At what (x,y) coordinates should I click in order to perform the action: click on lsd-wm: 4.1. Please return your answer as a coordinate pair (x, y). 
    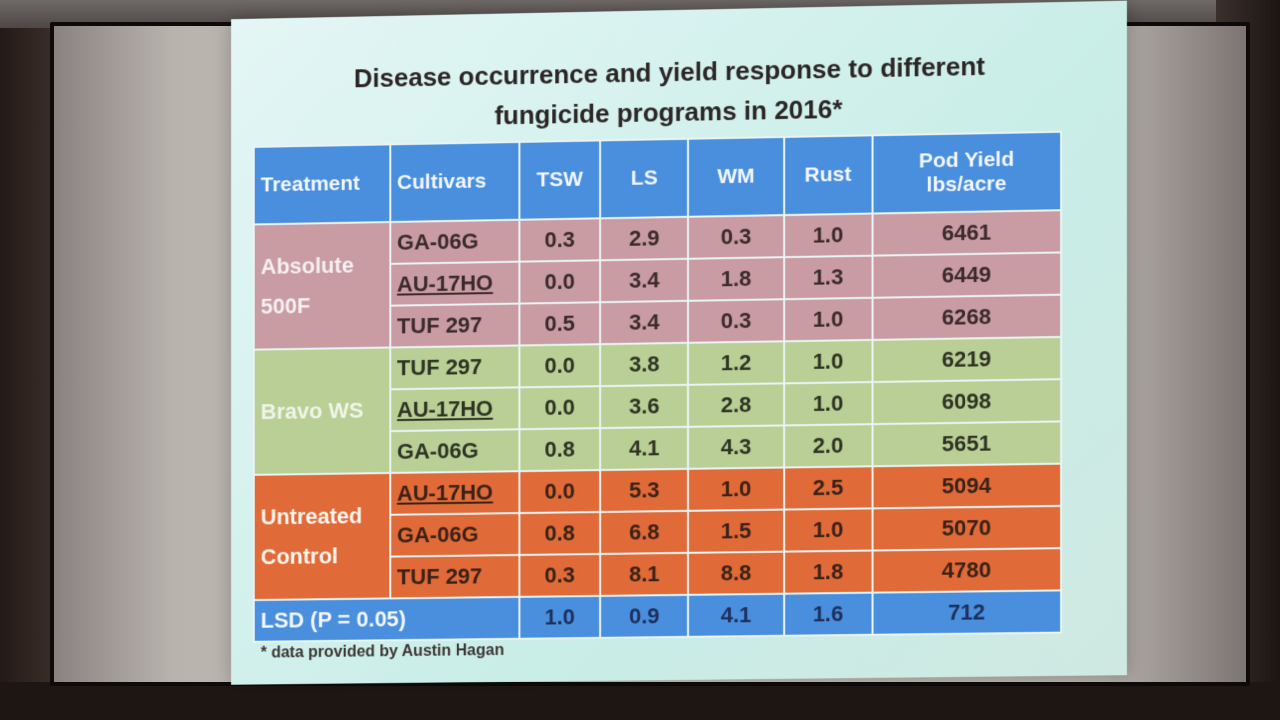
    Looking at the image, I should click on (736, 615).